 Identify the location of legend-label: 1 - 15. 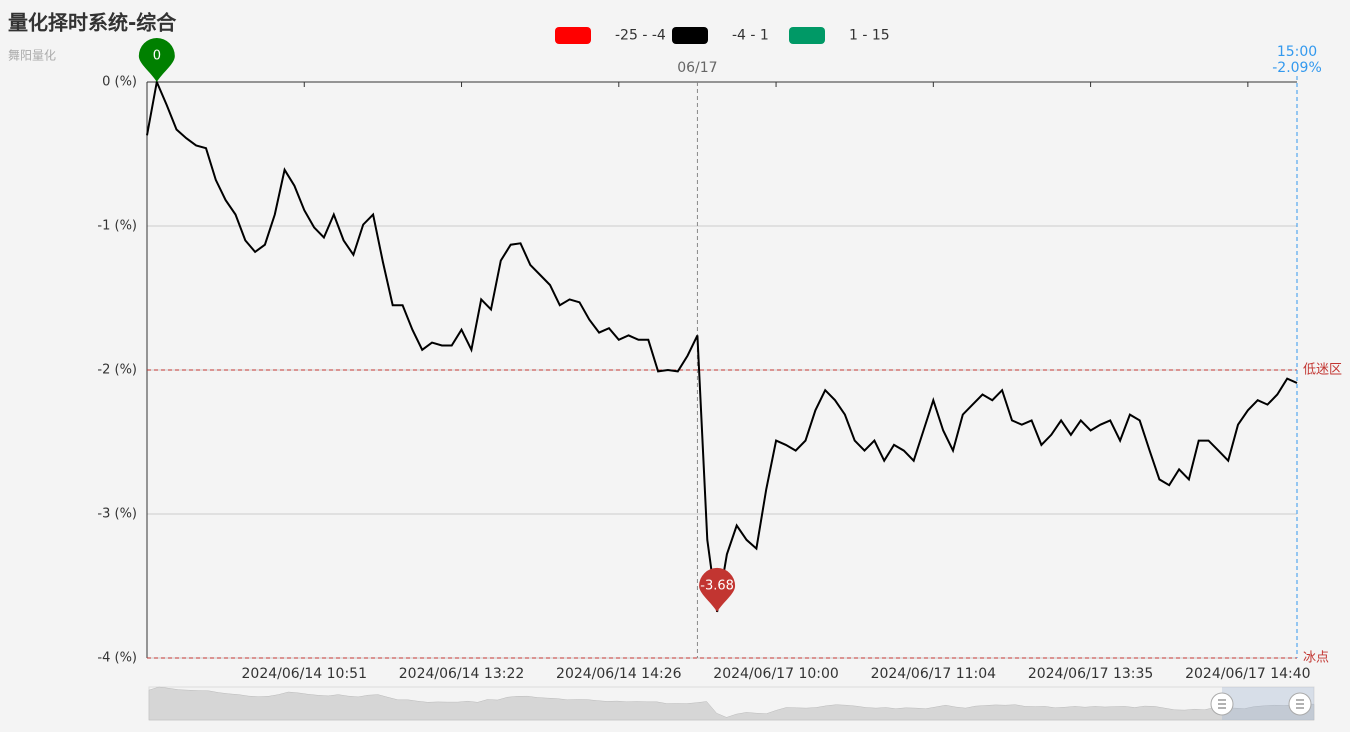
(869, 36).